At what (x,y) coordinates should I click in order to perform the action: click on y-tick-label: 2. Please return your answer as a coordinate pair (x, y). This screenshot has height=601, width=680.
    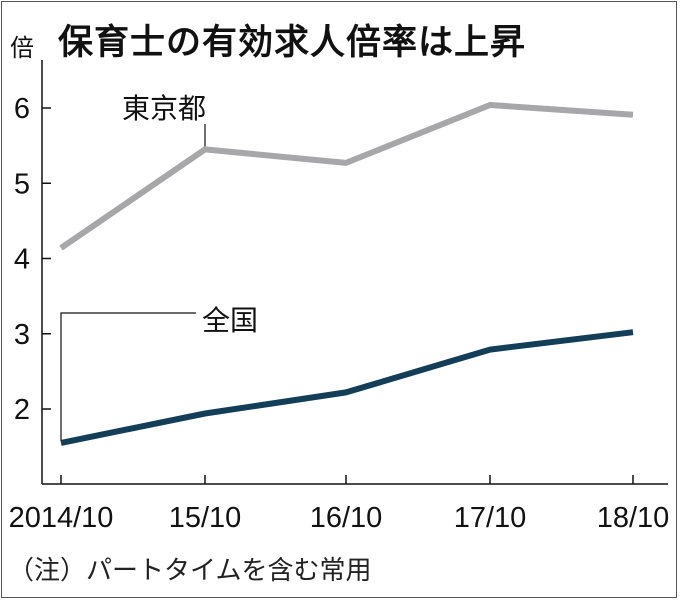
    Looking at the image, I should click on (22, 410).